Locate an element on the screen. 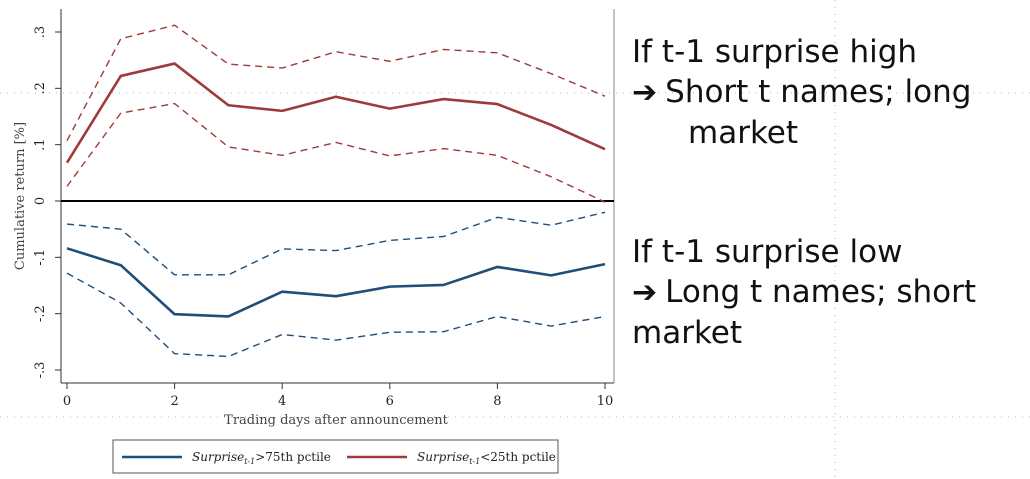 The height and width of the screenshot is (479, 1030). y-tick-label: .2 is located at coordinates (40, 88).